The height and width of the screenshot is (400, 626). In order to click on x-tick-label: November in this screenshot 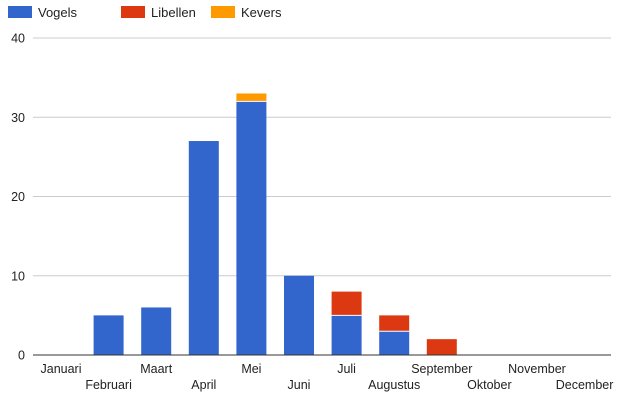, I will do `click(537, 369)`.